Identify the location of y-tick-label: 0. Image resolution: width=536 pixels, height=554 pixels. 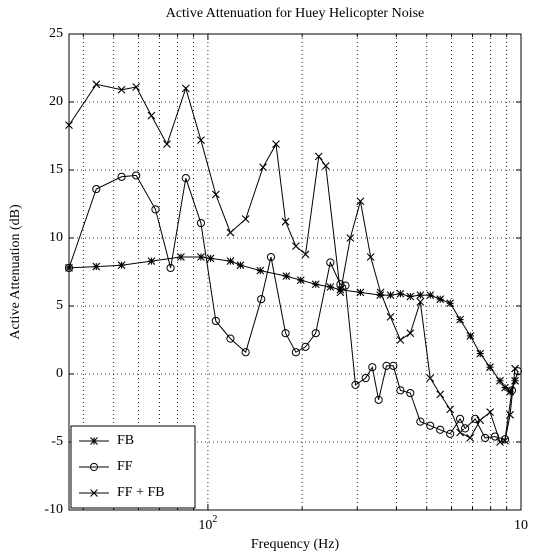
(59, 373).